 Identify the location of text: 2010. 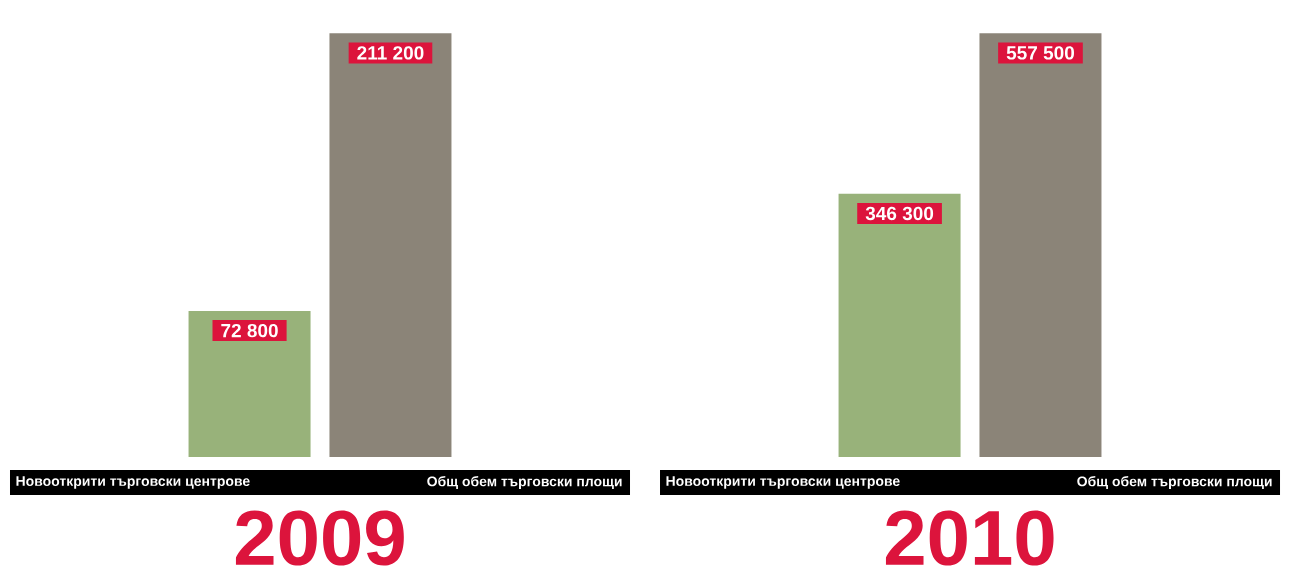
(969, 538).